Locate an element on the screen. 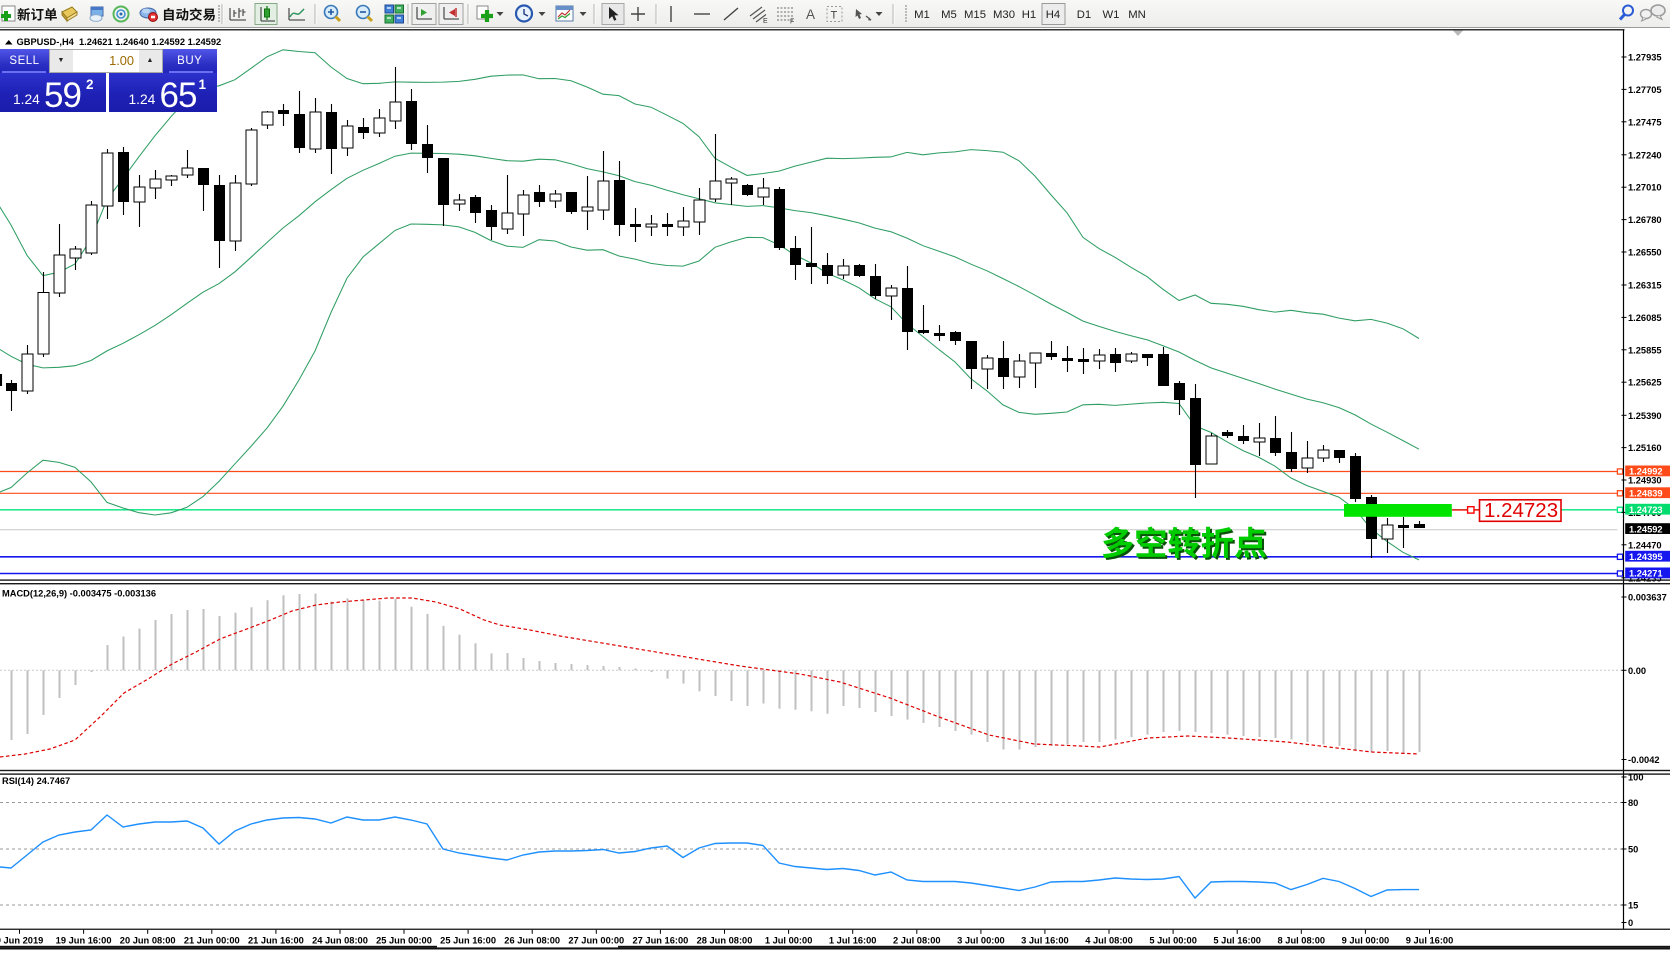 The height and width of the screenshot is (953, 1670). svg-text: 1.25625 is located at coordinates (1645, 383).